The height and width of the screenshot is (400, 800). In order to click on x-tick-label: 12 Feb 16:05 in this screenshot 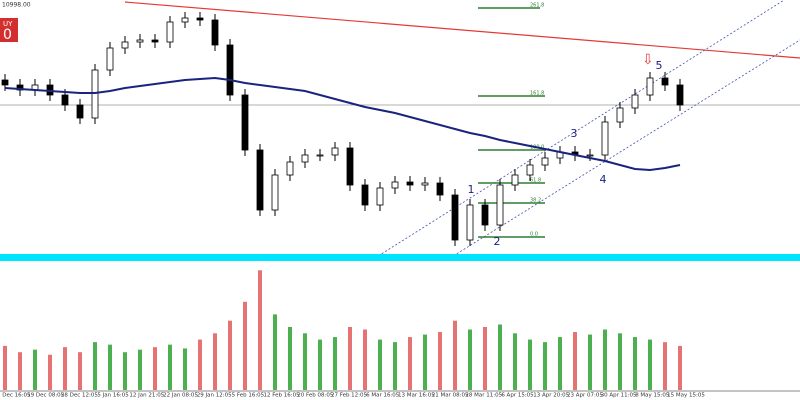, I will do `click(282, 396)`.